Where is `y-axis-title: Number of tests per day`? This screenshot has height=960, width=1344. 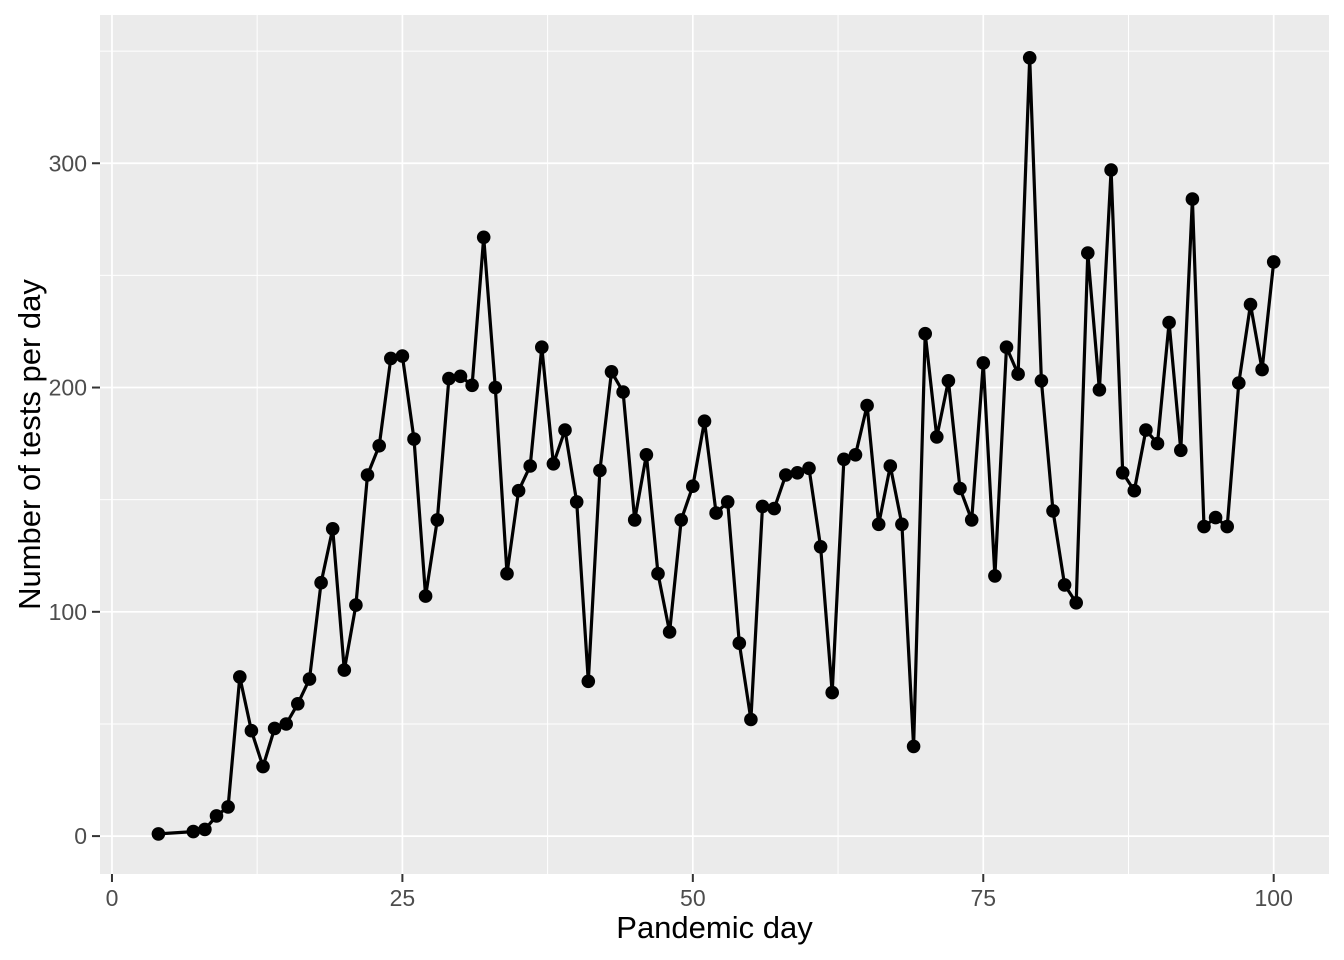 y-axis-title: Number of tests per day is located at coordinates (29, 444).